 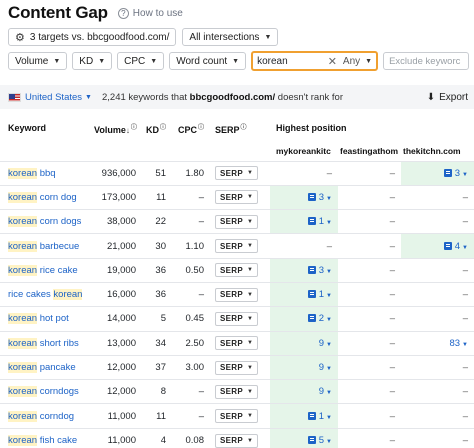 I want to click on keyword-include-input: korean, so click(x=272, y=61).